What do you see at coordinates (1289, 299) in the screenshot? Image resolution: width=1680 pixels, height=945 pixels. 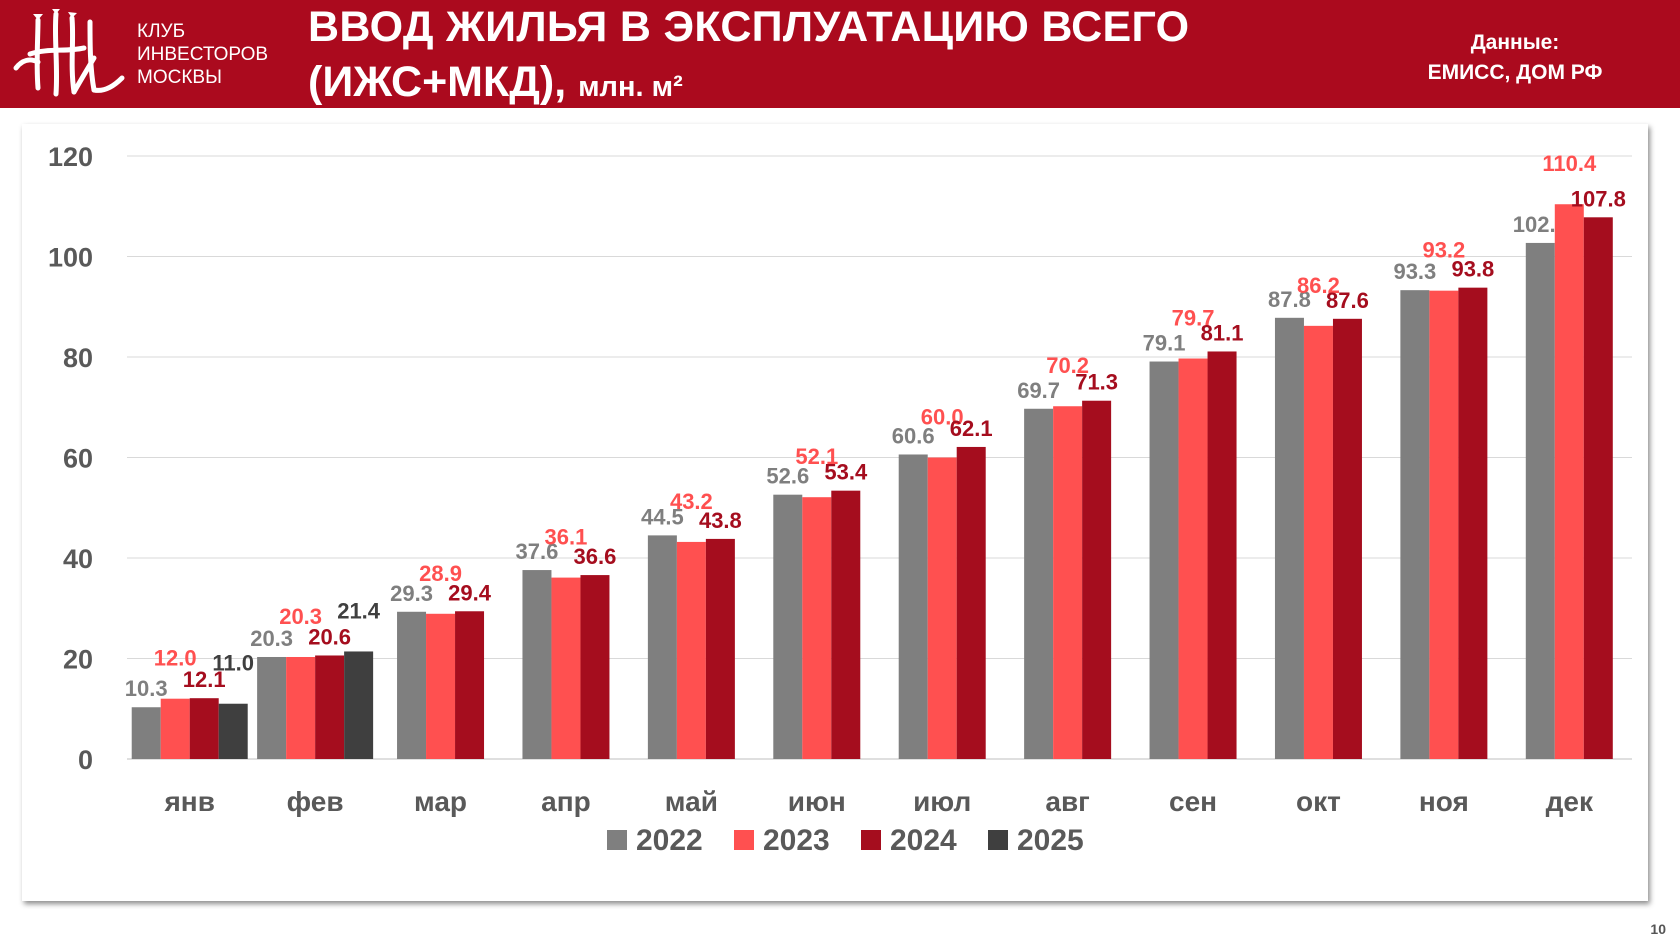 I see `data-label: 87.8` at bounding box center [1289, 299].